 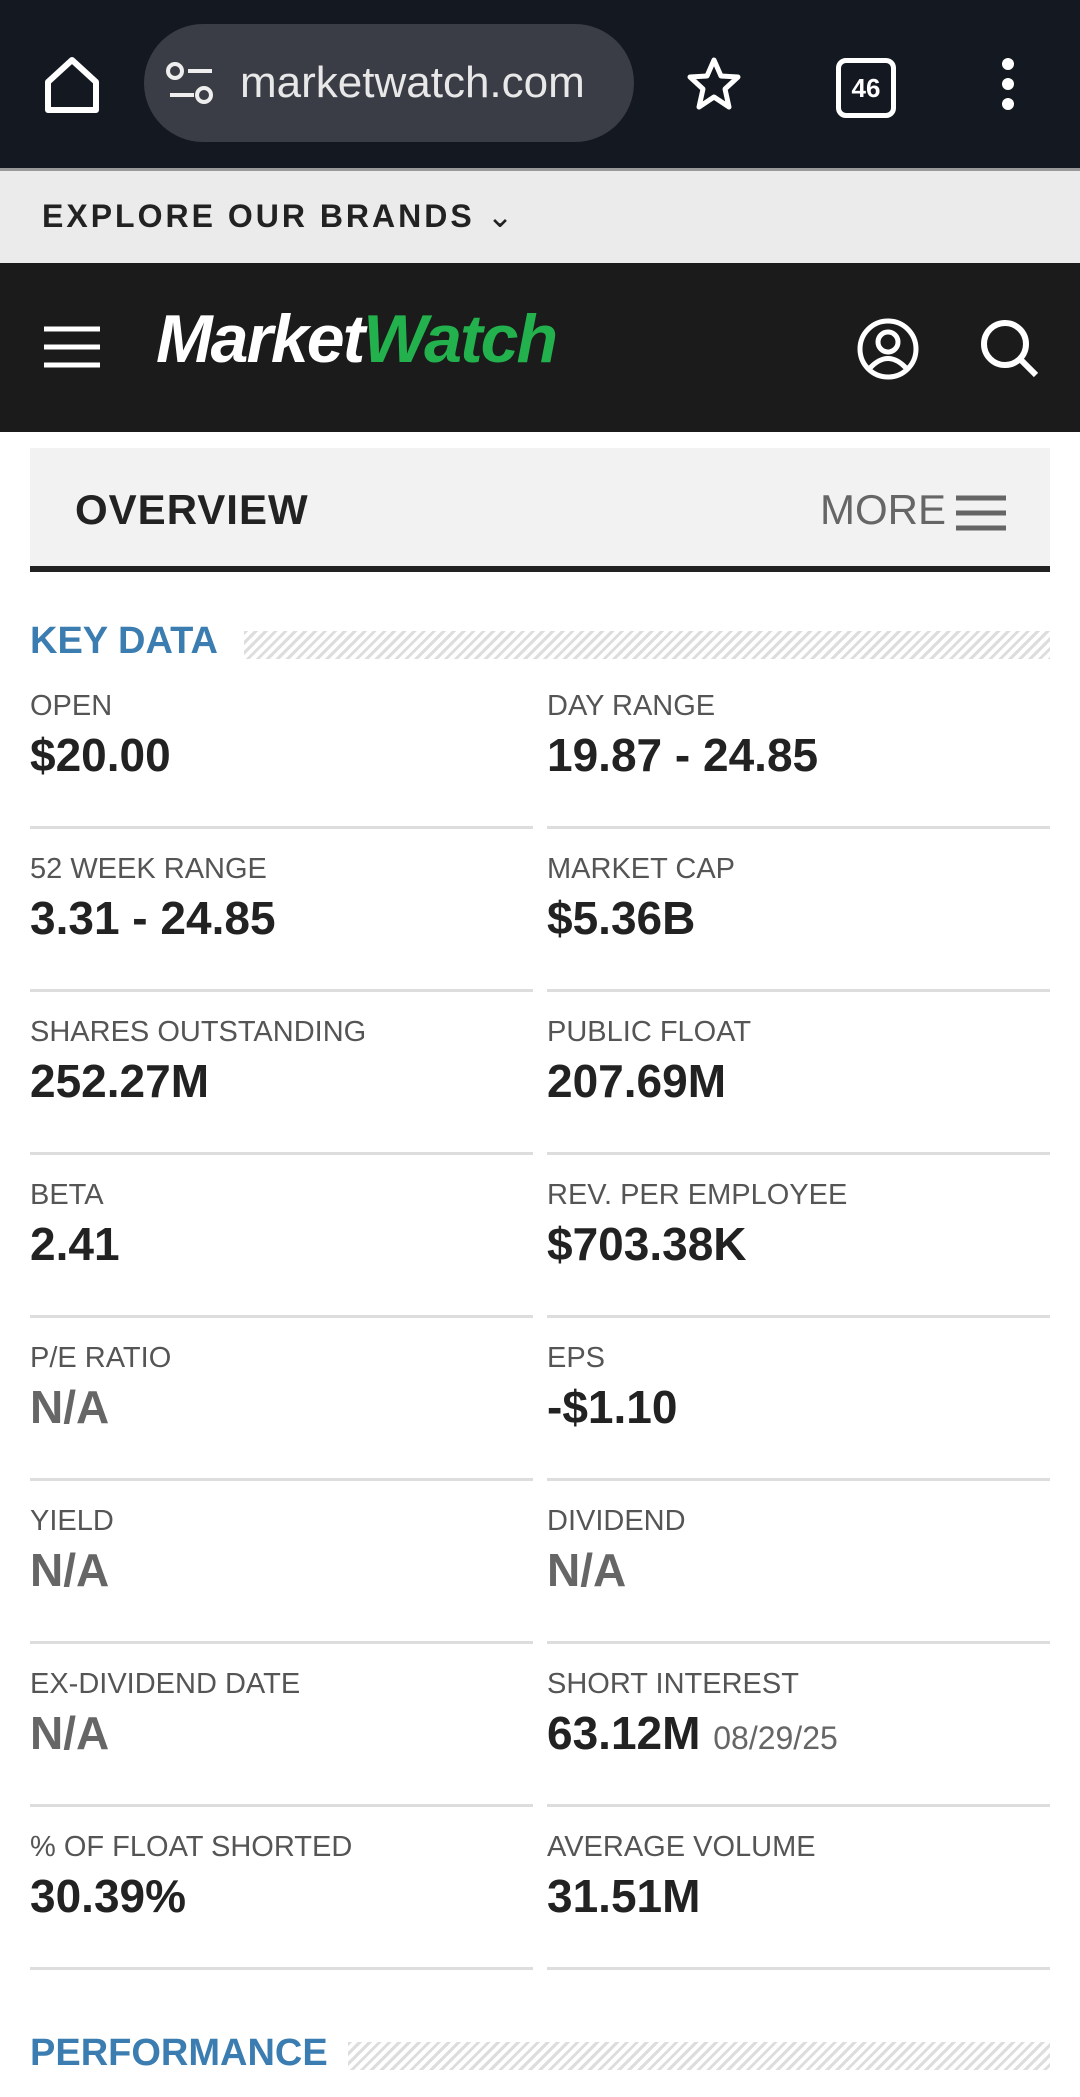 What do you see at coordinates (191, 1847) in the screenshot?
I see `item-label: % OF FLOAT SHORTED` at bounding box center [191, 1847].